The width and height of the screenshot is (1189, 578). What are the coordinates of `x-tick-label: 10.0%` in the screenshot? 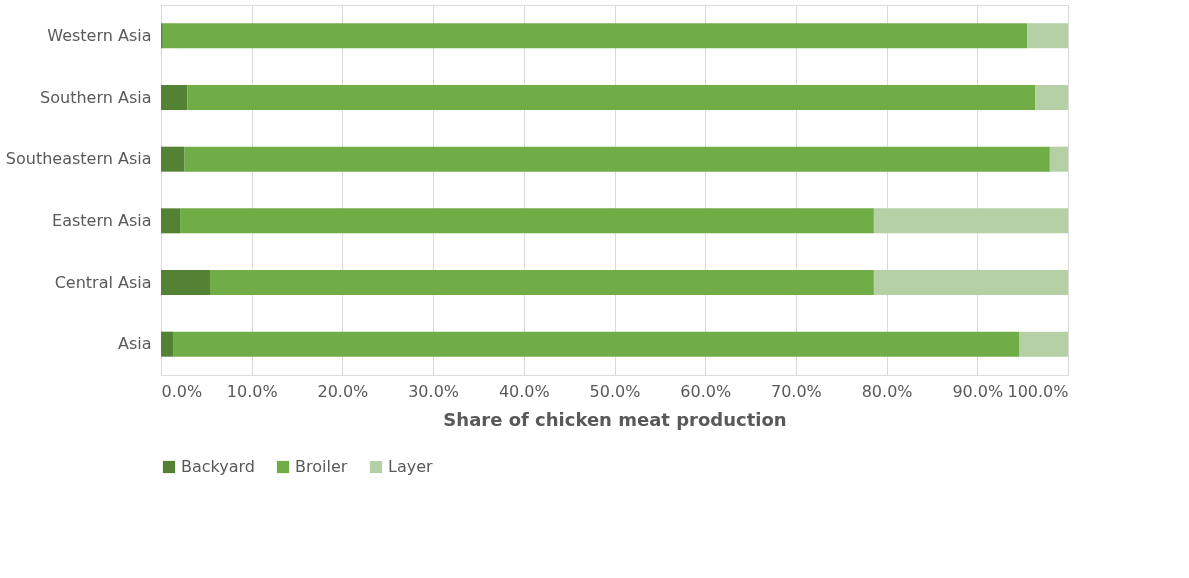 It's located at (252, 391).